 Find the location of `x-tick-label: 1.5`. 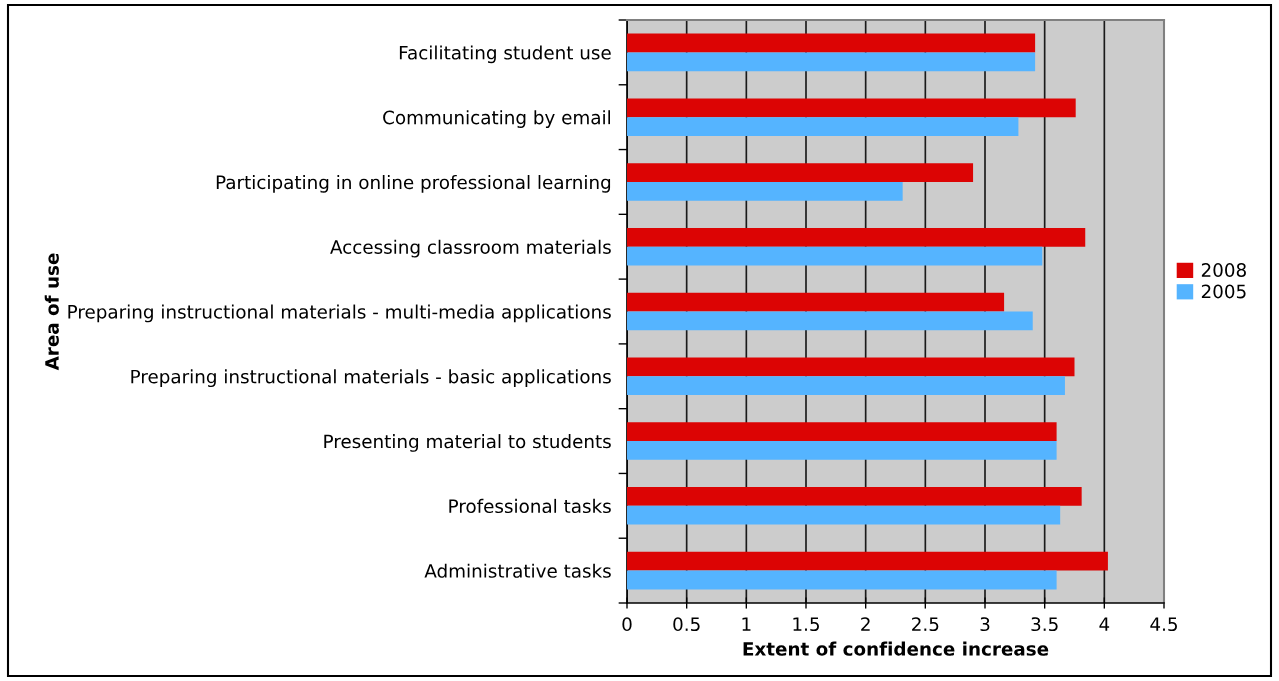

x-tick-label: 1.5 is located at coordinates (806, 624).